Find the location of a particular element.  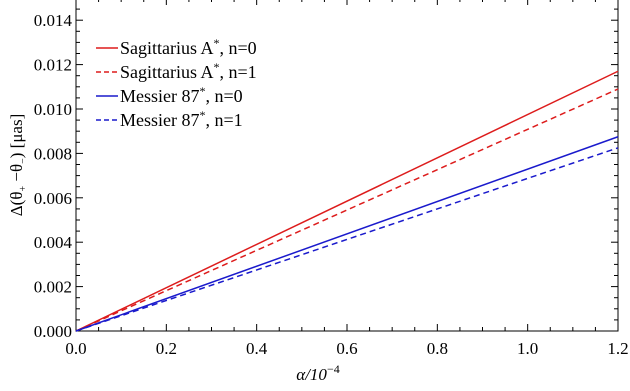

legend-label-0: Sagittarius A*, n=0 is located at coordinates (188, 47).